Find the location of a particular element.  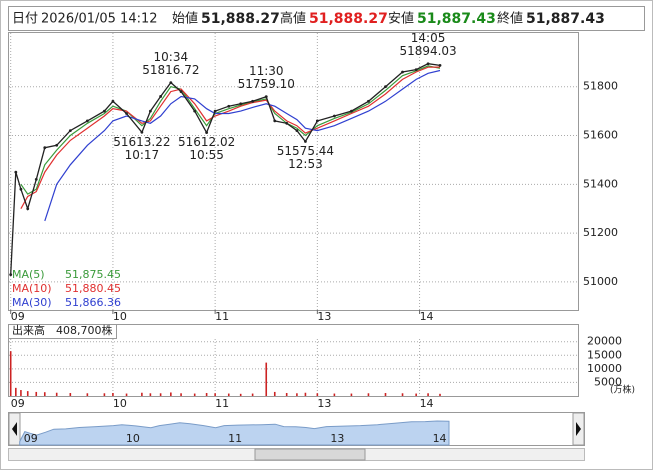

navigator-area is located at coordinates (234, 433).